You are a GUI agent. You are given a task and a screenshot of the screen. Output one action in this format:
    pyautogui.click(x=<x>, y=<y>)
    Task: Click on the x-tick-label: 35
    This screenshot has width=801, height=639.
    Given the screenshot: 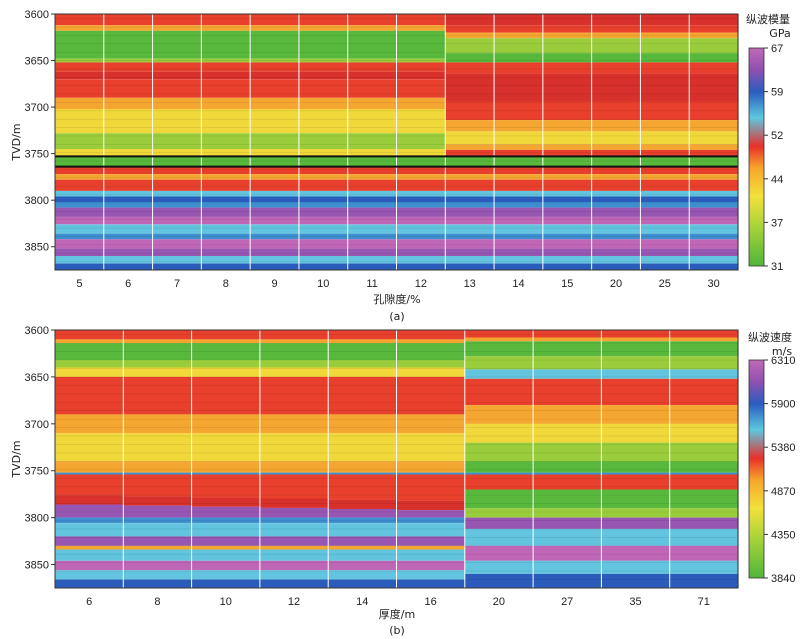 What is the action you would take?
    pyautogui.click(x=635, y=602)
    